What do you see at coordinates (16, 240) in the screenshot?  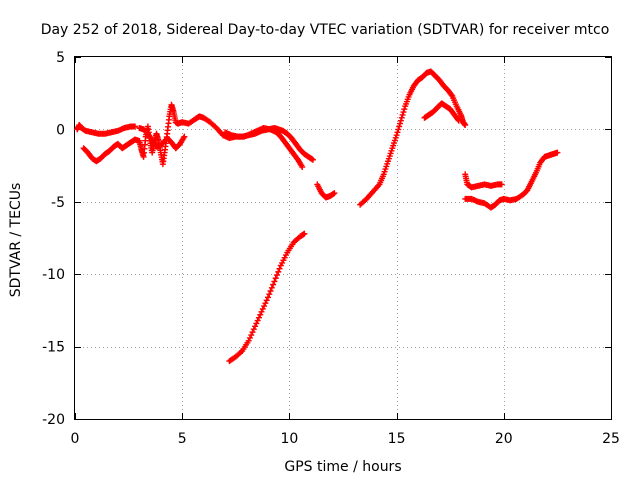 I see `y-axis-label: SDTVAR / TECUs` at bounding box center [16, 240].